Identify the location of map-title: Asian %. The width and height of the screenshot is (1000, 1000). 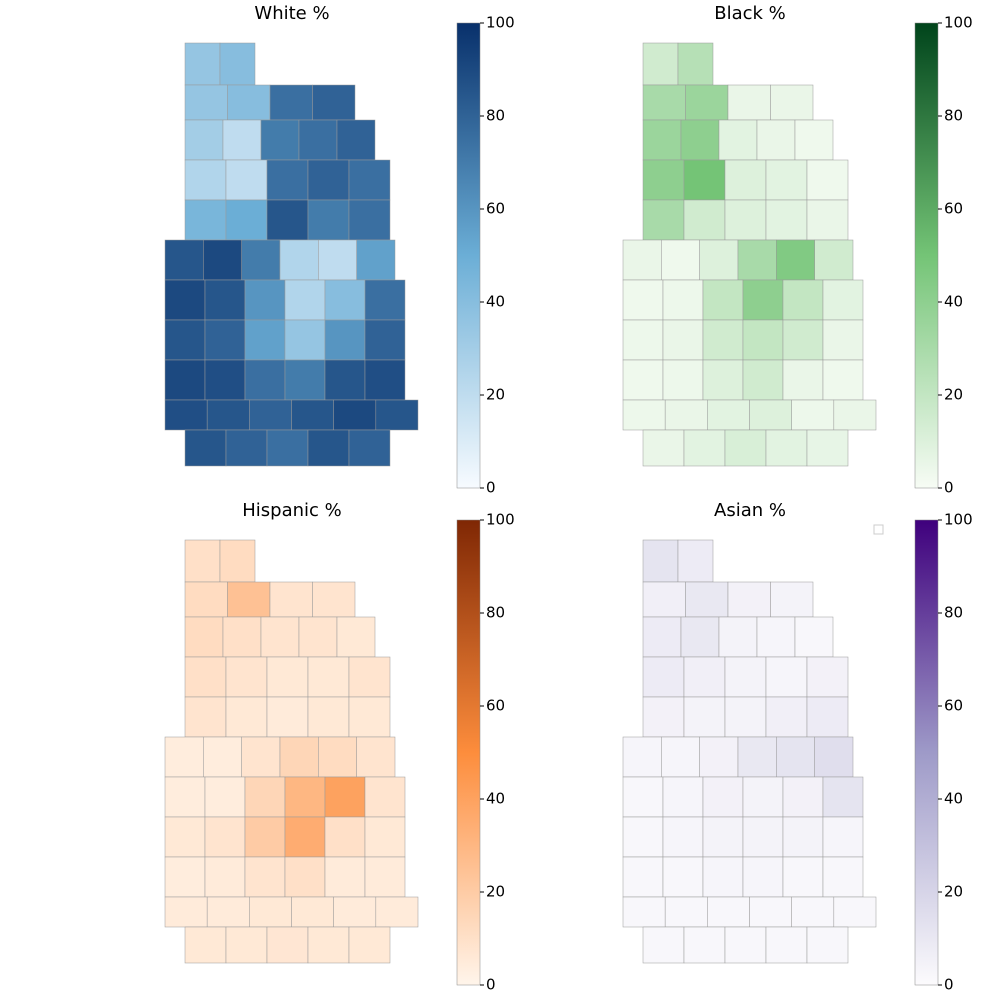
(750, 510).